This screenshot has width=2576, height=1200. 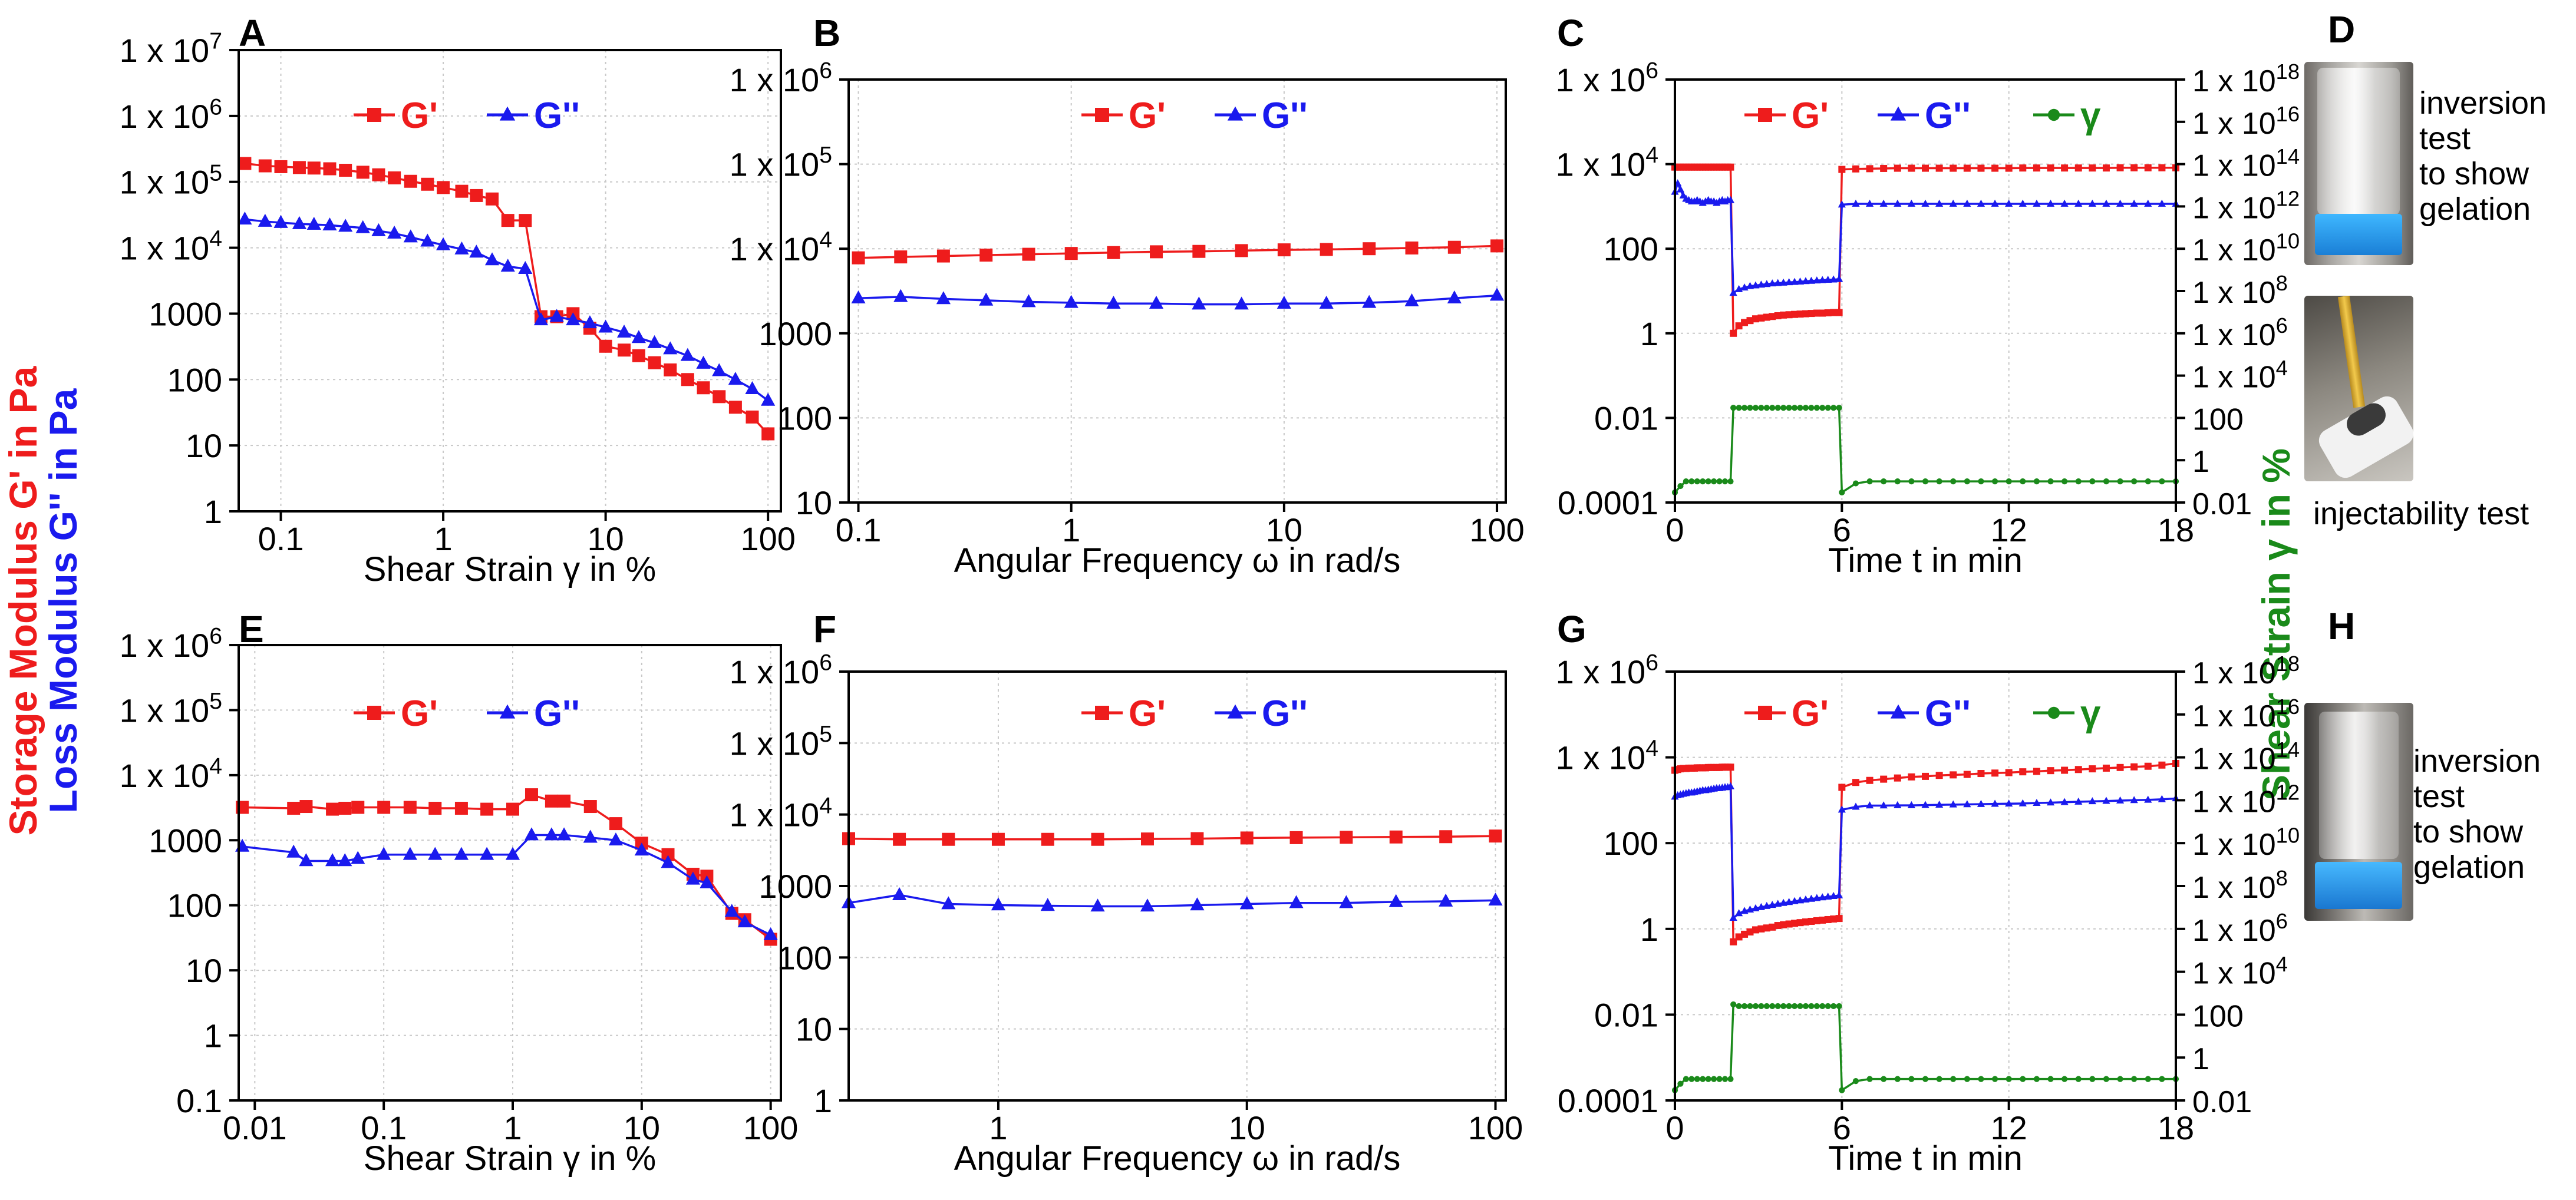 What do you see at coordinates (2009, 529) in the screenshot?
I see `x-tick-label: 12` at bounding box center [2009, 529].